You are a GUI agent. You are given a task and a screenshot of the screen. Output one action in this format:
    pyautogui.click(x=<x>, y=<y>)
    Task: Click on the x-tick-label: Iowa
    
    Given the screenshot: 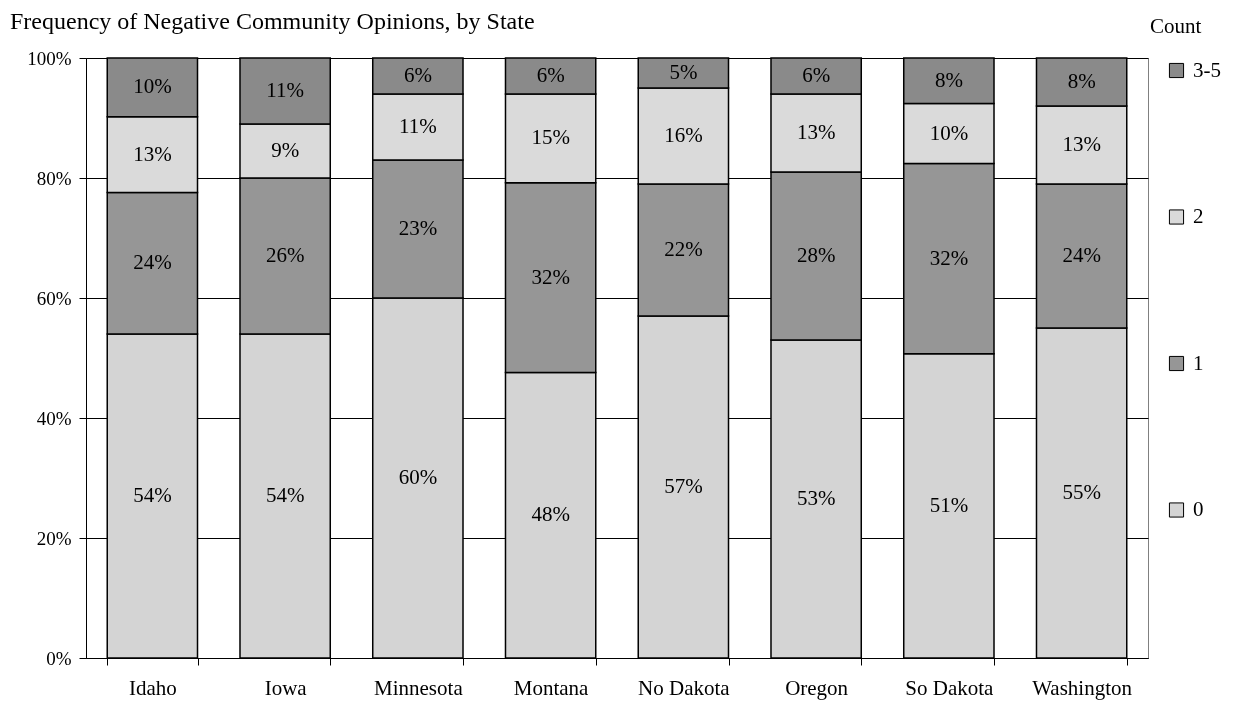 What is the action you would take?
    pyautogui.click(x=286, y=687)
    